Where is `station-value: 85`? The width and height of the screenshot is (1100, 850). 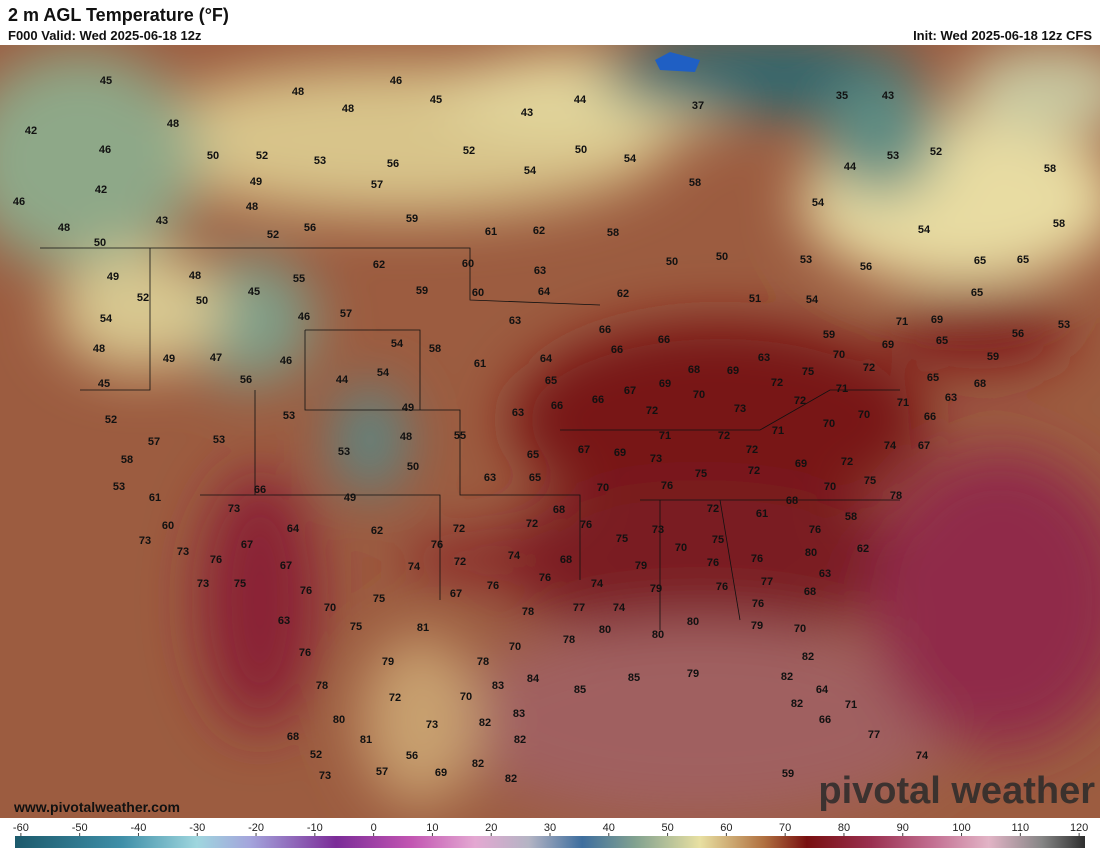 station-value: 85 is located at coordinates (580, 690).